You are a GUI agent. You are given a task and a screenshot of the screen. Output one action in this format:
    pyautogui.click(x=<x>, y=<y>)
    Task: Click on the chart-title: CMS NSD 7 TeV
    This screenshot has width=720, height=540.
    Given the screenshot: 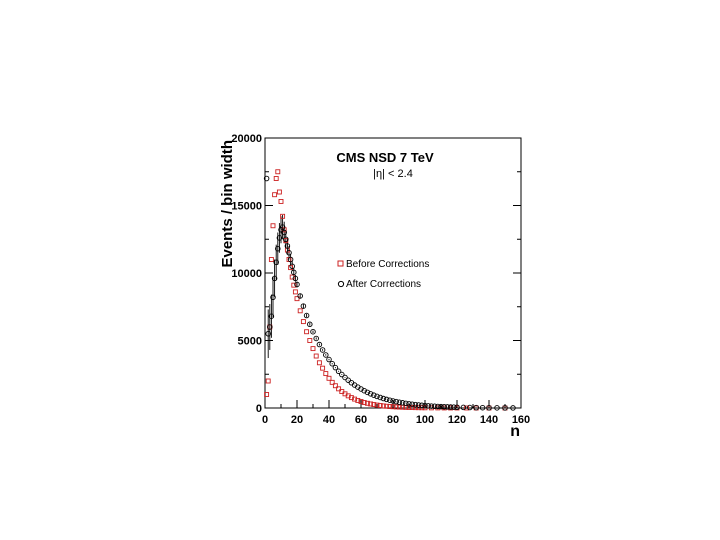 What is the action you would take?
    pyautogui.click(x=385, y=157)
    